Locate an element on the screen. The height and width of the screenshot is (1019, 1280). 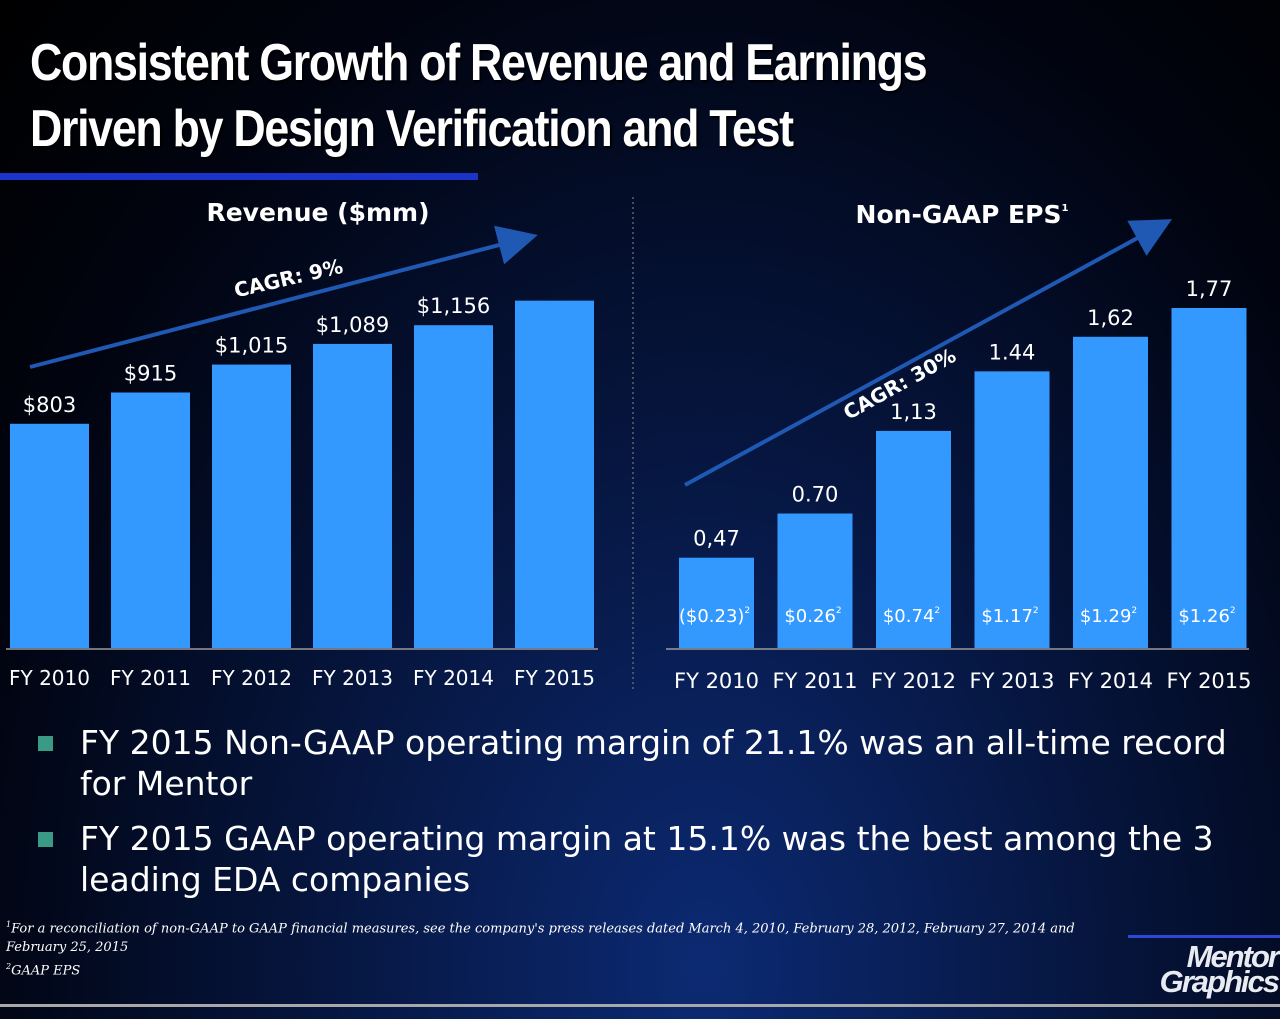
footnote-2-text: GAAP EPS is located at coordinates (46, 971).